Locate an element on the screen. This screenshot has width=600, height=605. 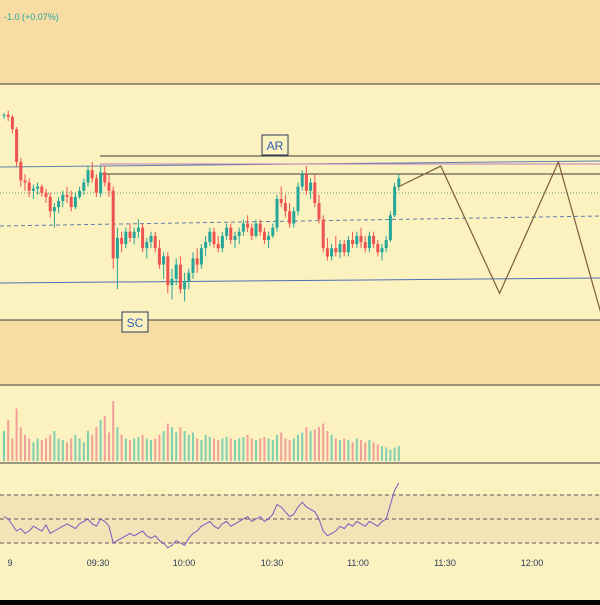
dashed-midline is located at coordinates (300, 221).